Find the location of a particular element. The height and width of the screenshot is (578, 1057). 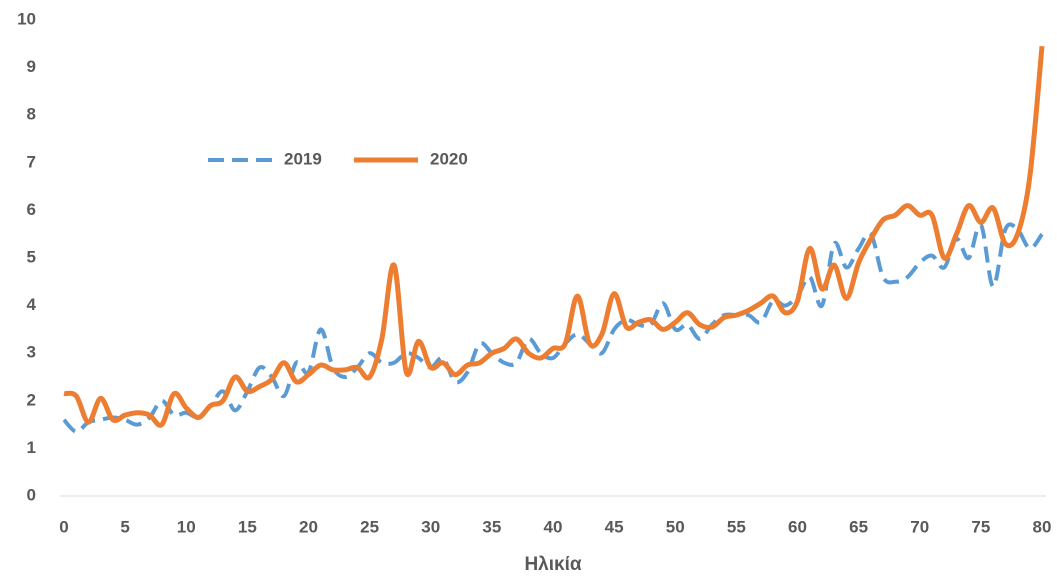

x-tick-label: 20 is located at coordinates (308, 526).